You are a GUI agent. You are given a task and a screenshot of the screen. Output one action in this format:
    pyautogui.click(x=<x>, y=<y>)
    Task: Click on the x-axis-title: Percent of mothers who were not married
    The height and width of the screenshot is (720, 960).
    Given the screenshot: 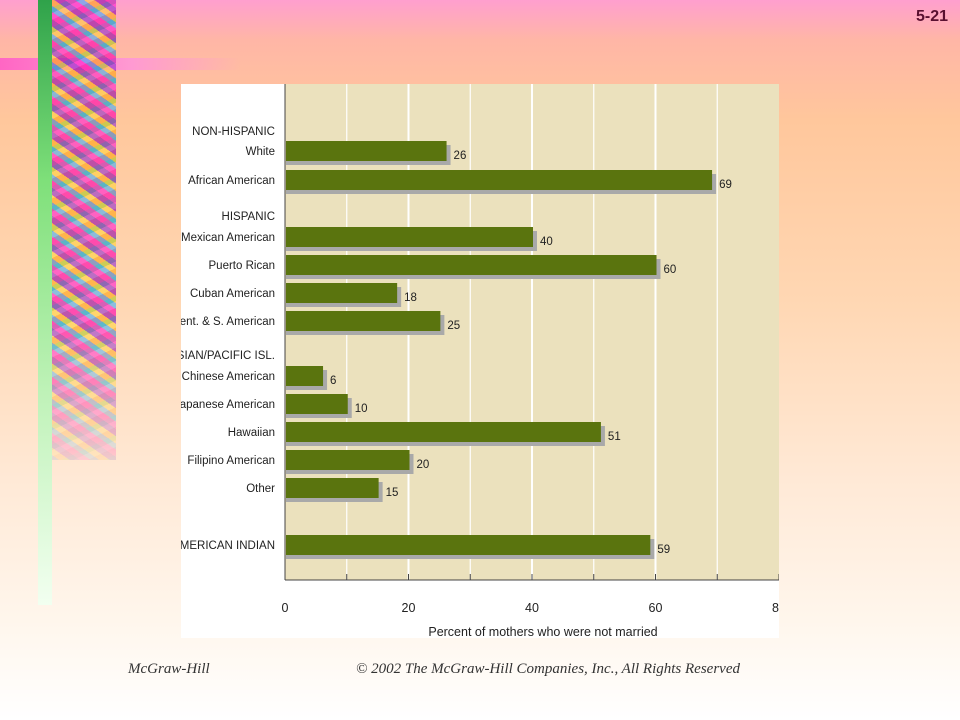 What is the action you would take?
    pyautogui.click(x=542, y=631)
    